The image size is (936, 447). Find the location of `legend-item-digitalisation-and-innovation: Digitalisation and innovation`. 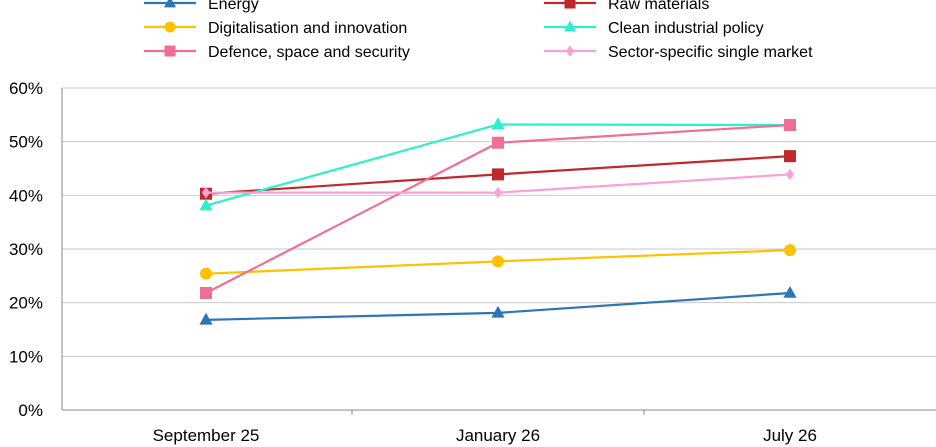

legend-item-digitalisation-and-innovation: Digitalisation and innovation is located at coordinates (275, 28).